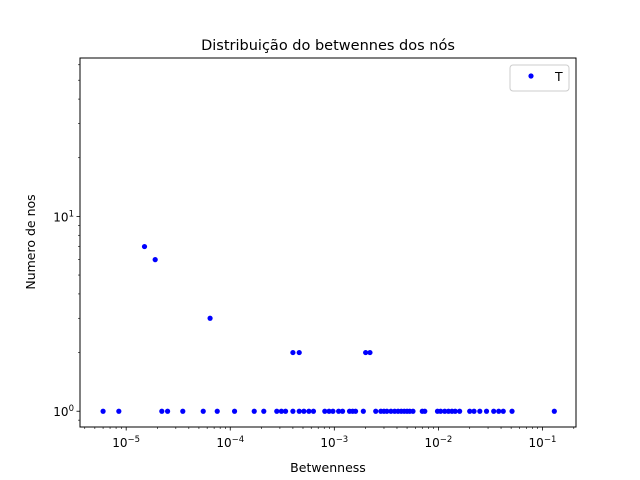 This screenshot has height=480, width=640. I want to click on x-tick-label: 10⁻³, so click(334, 442).